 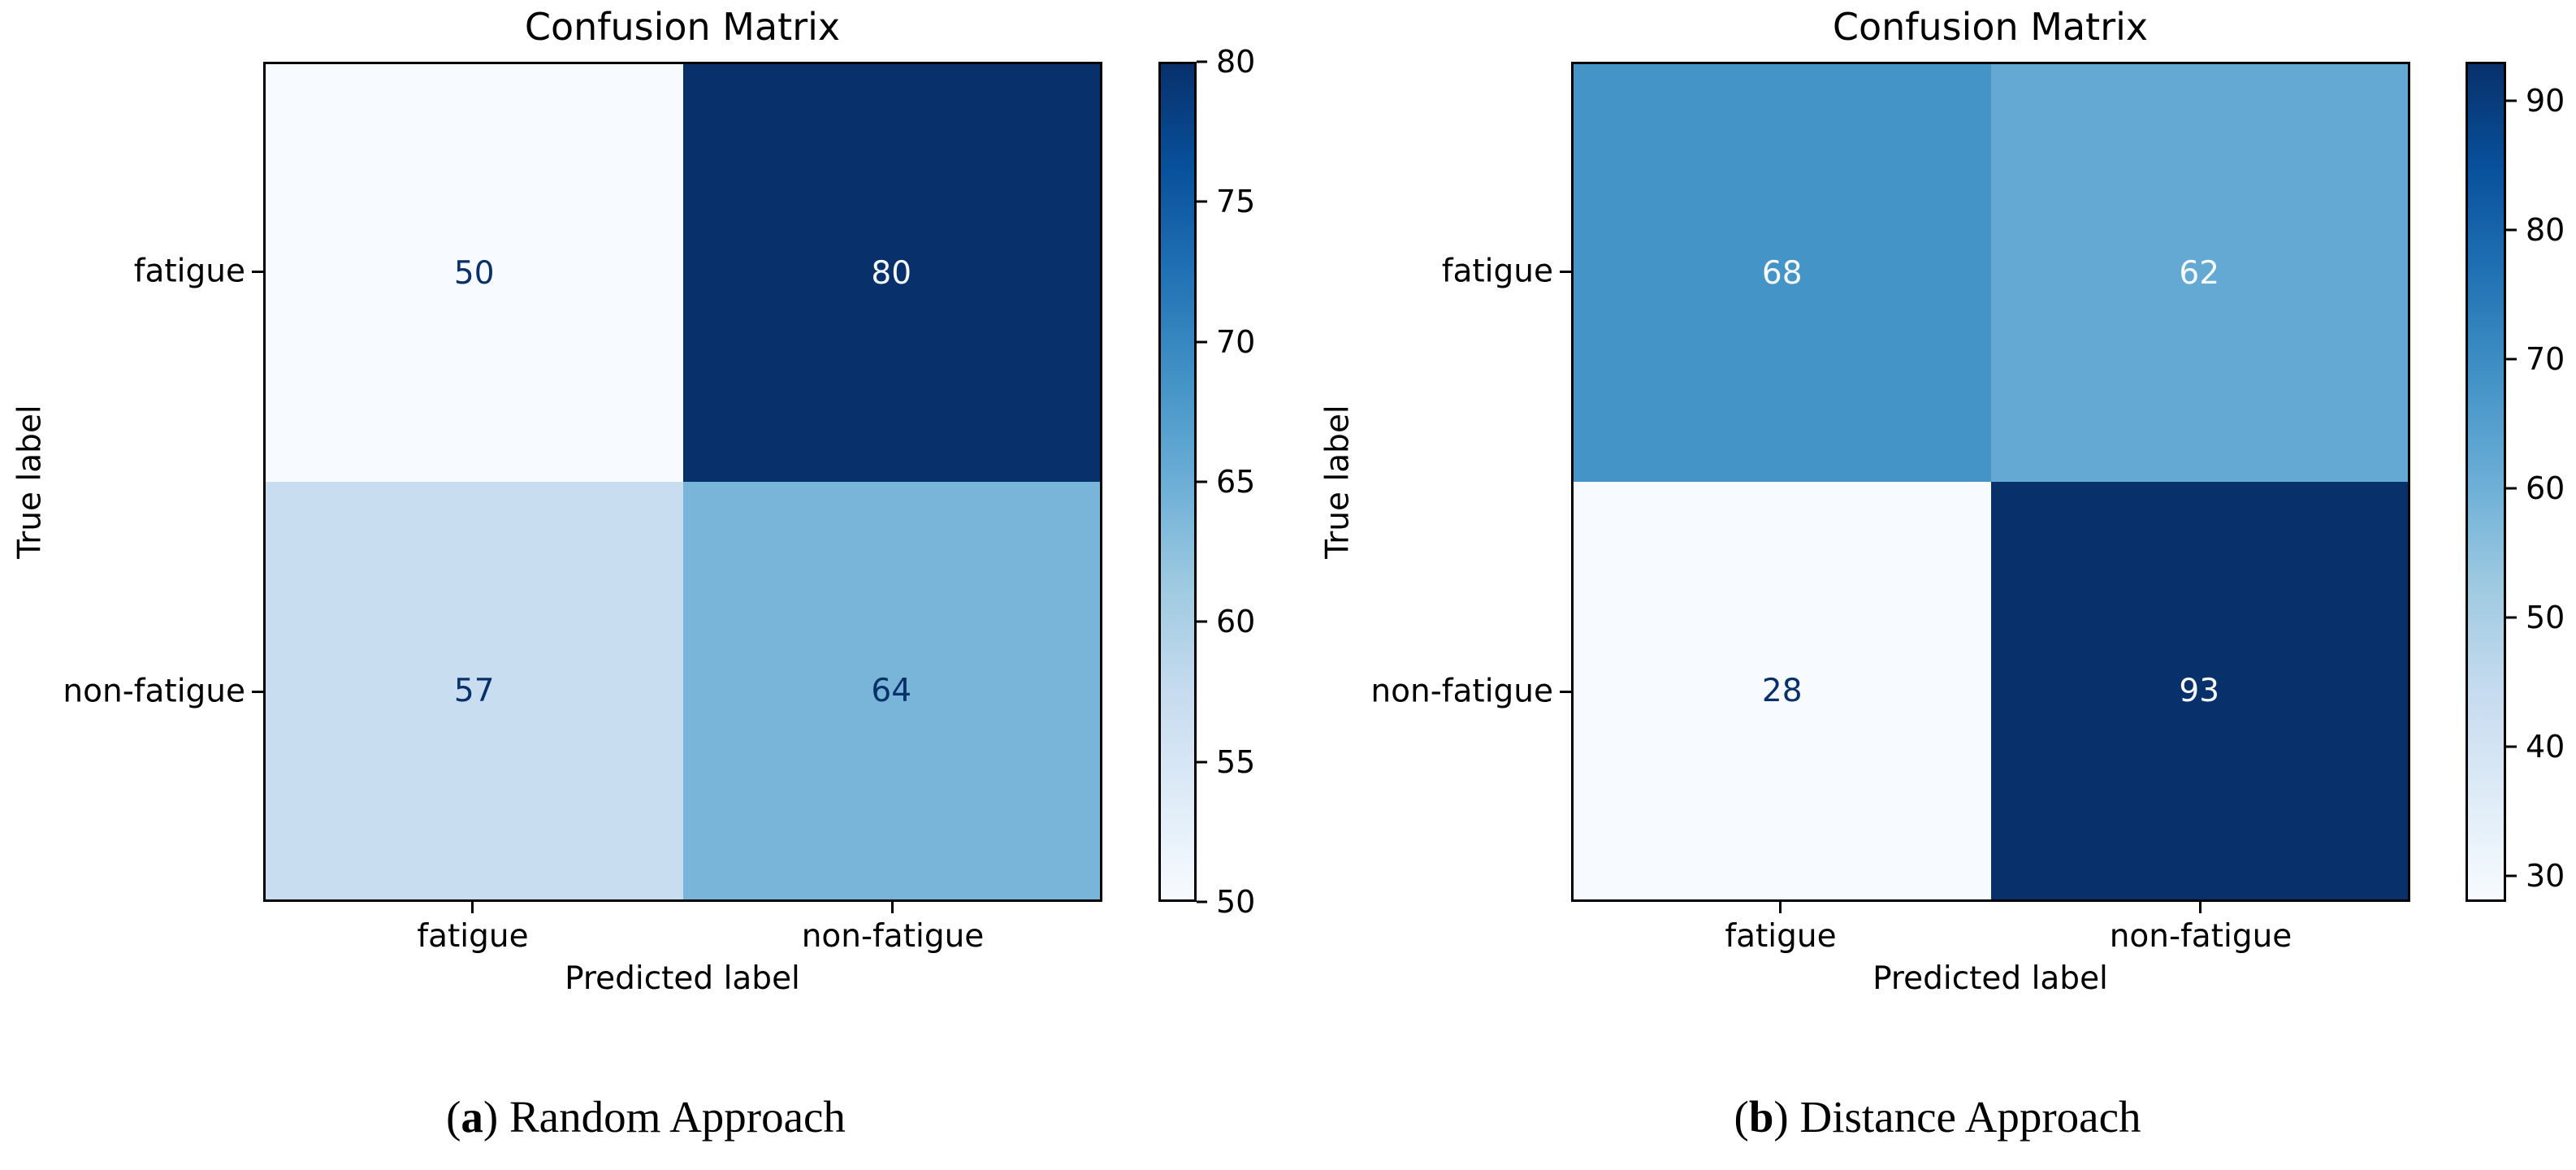 What do you see at coordinates (672, 1117) in the screenshot?
I see `caption-text: Random Approach` at bounding box center [672, 1117].